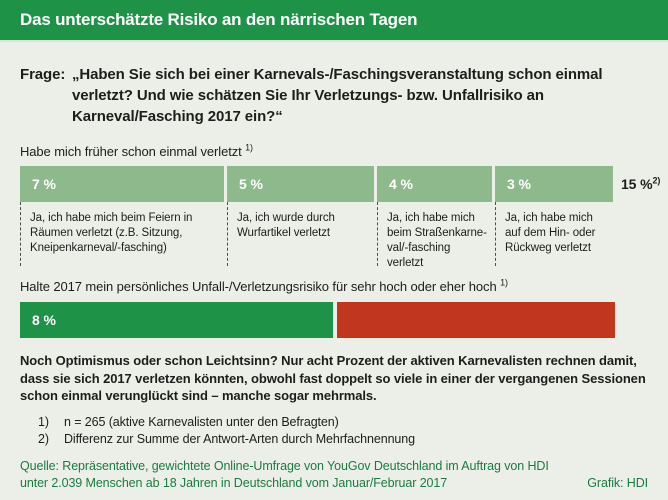  I want to click on bar2-red-segment, so click(476, 320).